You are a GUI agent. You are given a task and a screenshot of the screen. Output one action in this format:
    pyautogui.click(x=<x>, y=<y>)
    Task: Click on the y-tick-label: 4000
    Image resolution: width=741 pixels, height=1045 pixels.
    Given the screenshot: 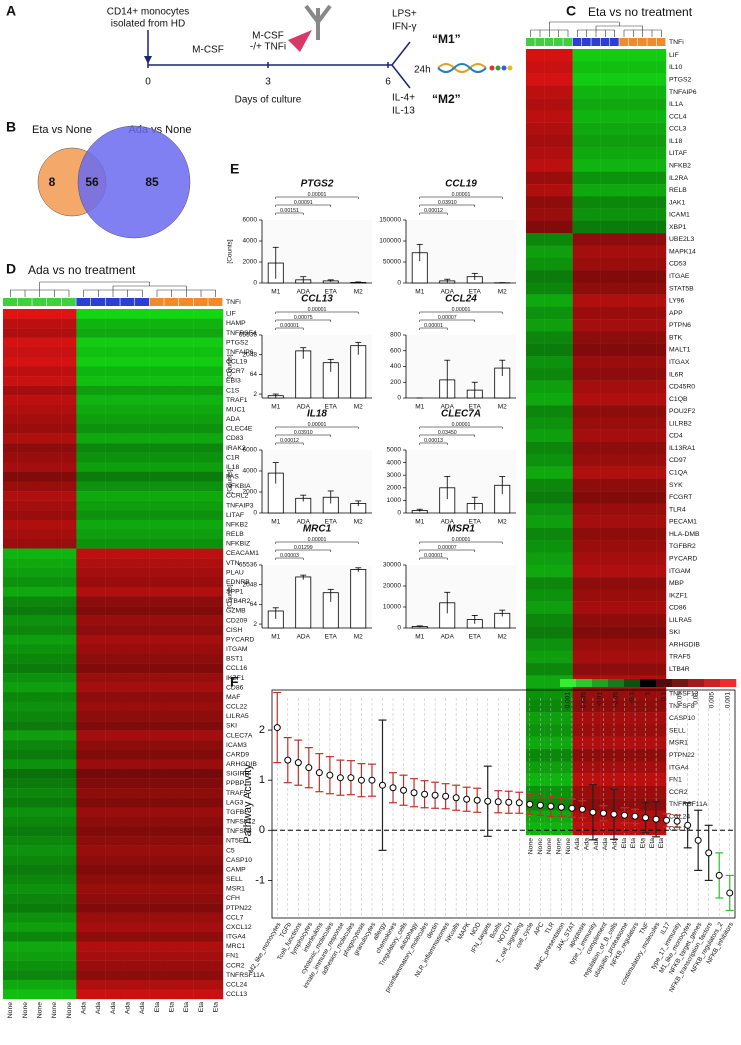 What is the action you would take?
    pyautogui.click(x=250, y=471)
    